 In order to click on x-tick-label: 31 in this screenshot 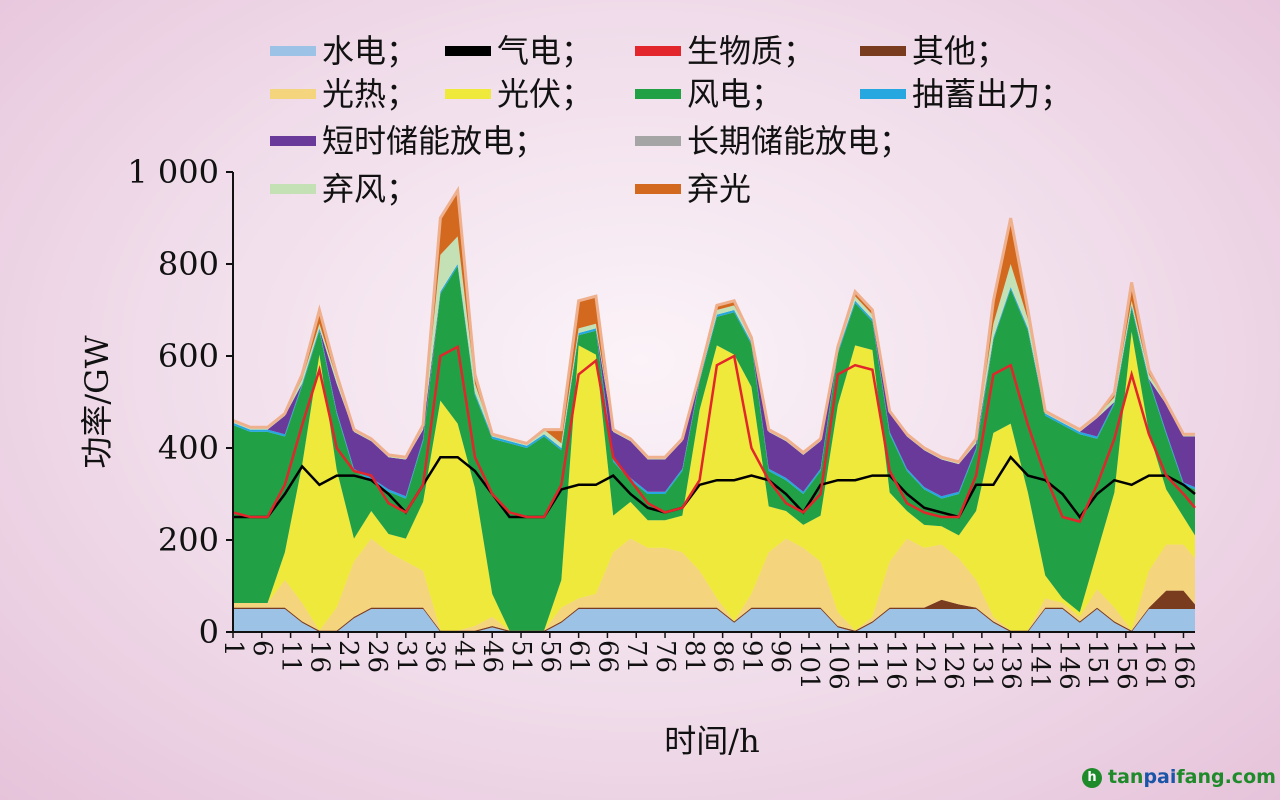, I will do `click(406, 656)`.